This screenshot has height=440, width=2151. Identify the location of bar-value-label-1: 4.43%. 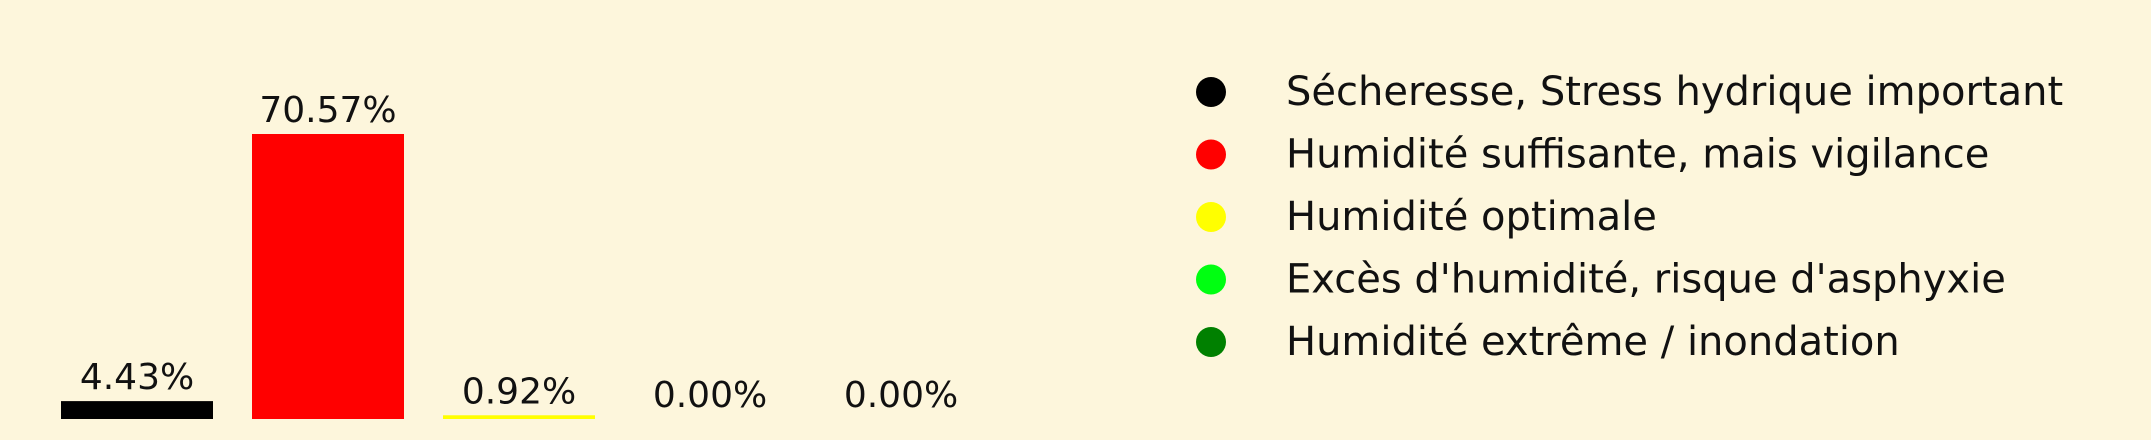
(137, 377).